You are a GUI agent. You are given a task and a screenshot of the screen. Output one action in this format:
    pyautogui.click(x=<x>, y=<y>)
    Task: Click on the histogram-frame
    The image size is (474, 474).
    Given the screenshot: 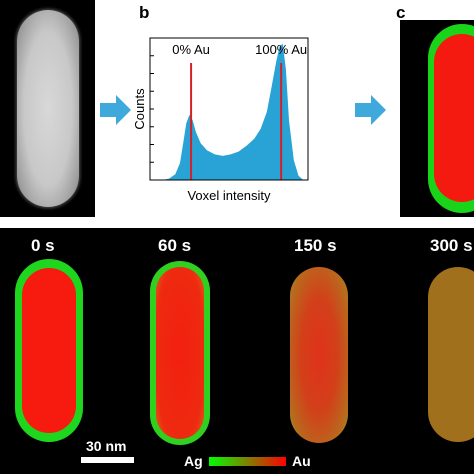 What is the action you would take?
    pyautogui.click(x=229, y=109)
    